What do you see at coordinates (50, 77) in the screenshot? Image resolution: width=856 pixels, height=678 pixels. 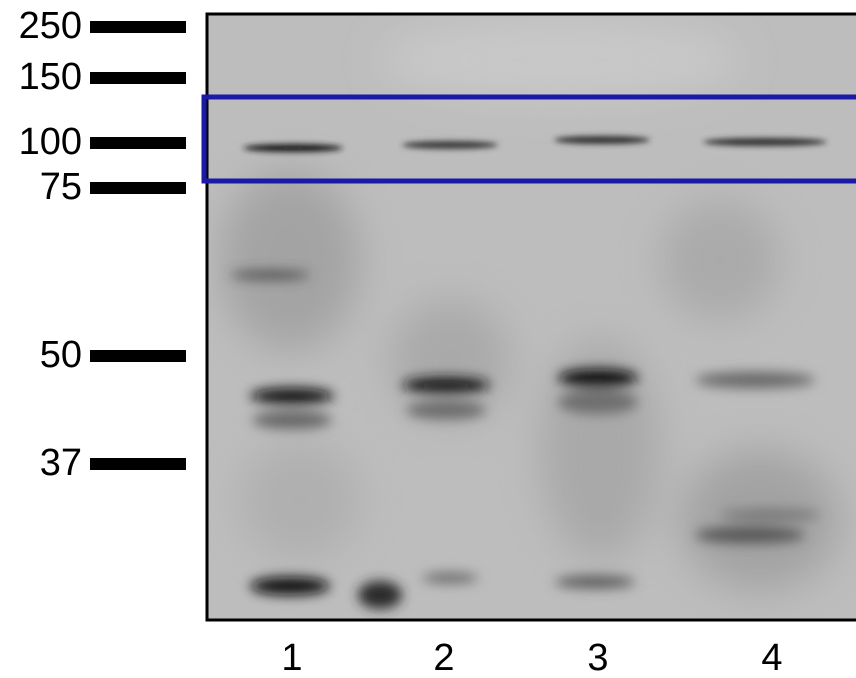 I see `marker-label: 150` at bounding box center [50, 77].